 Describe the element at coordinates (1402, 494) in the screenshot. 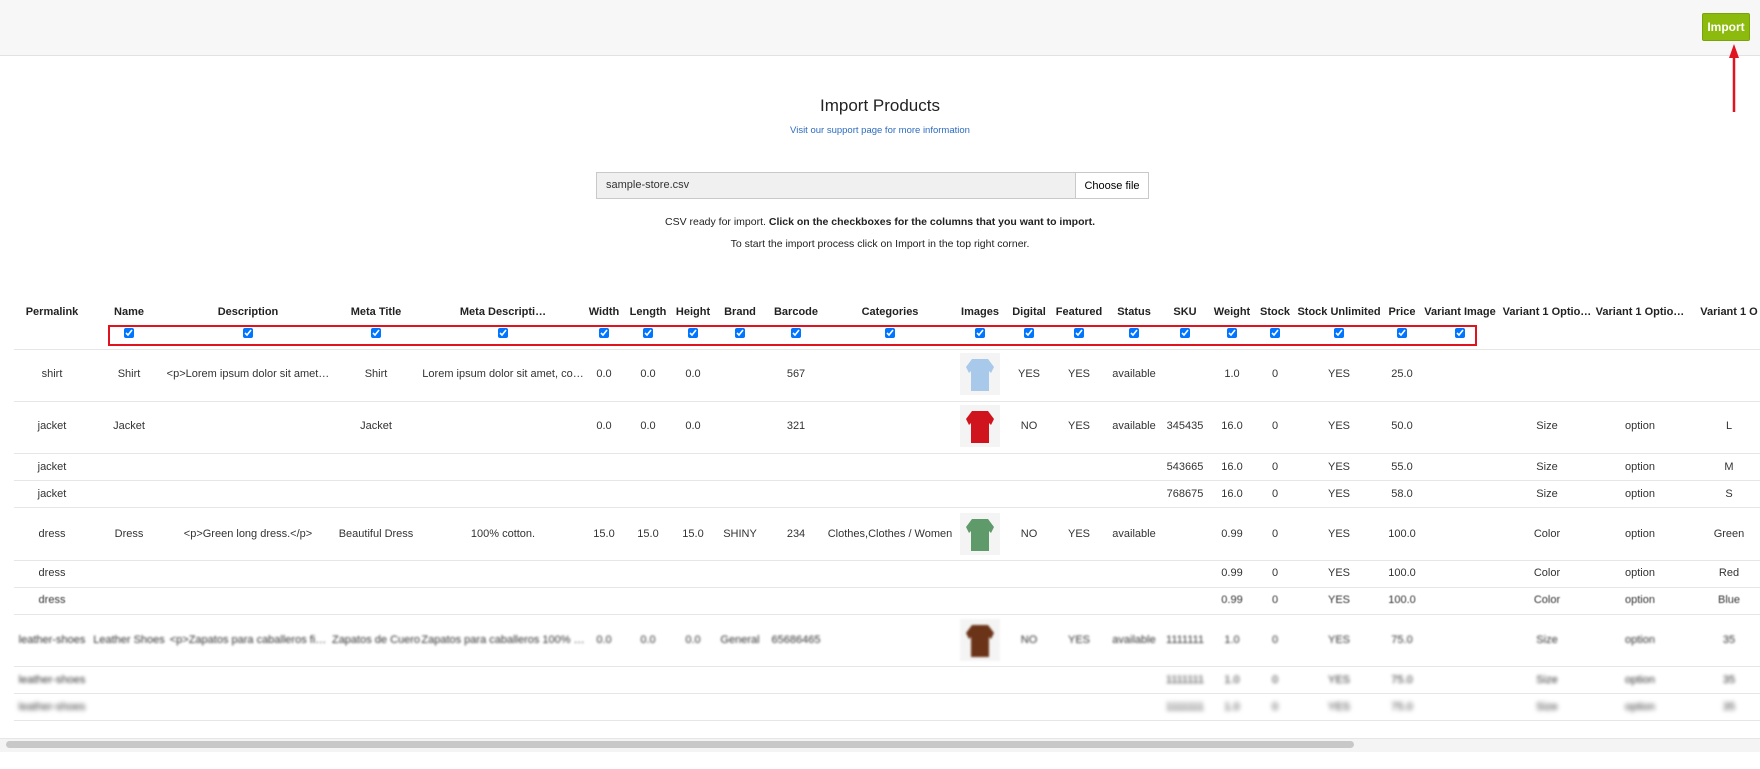

I see `table-cell: 58.0` at that location.